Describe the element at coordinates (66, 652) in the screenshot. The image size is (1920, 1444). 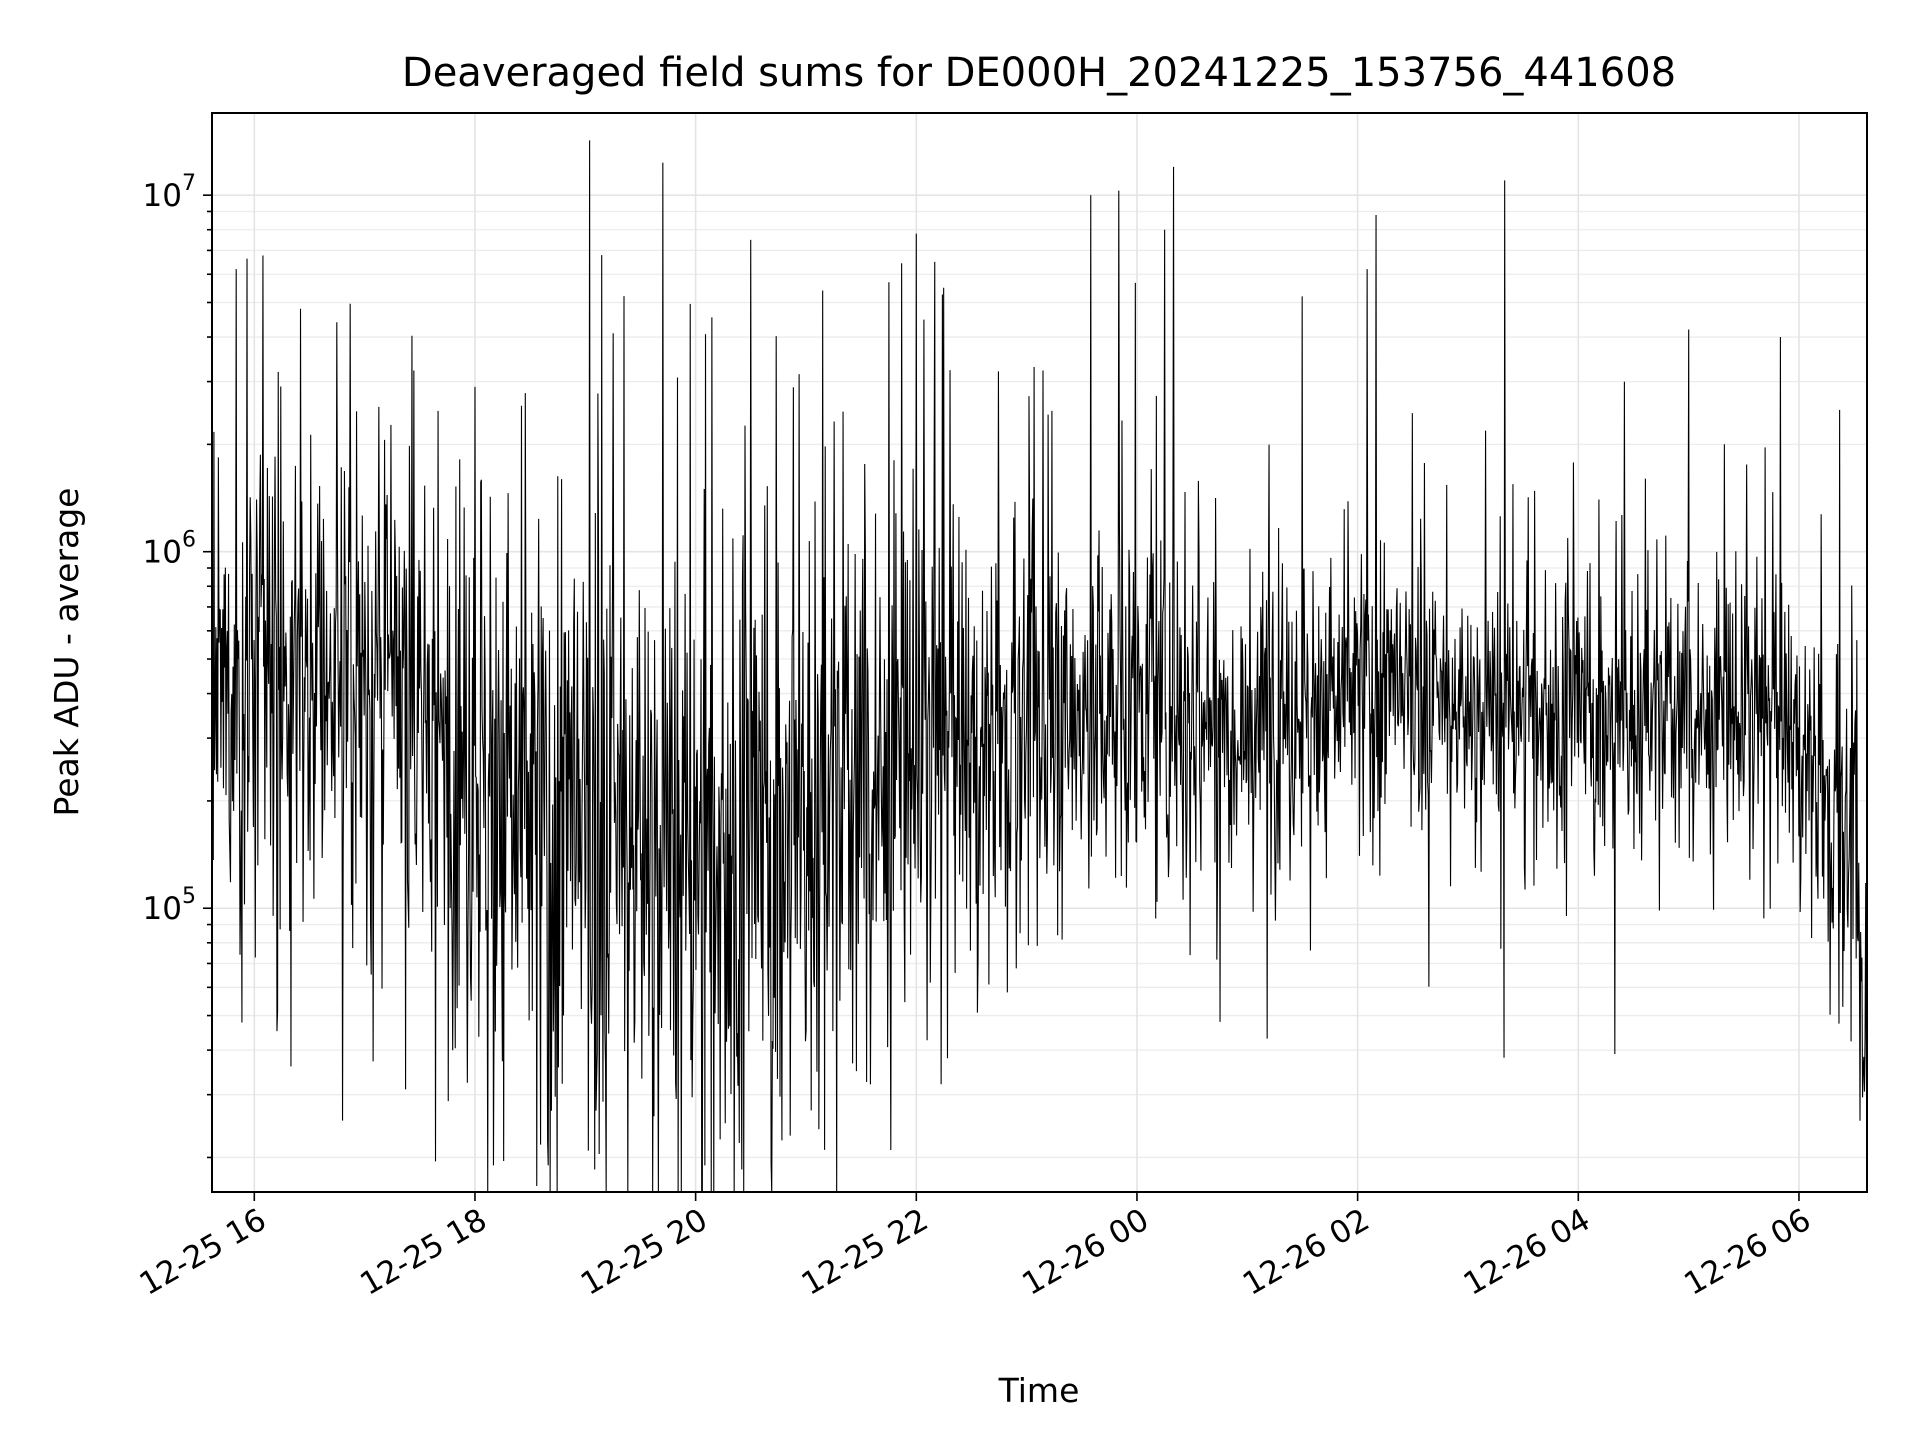
I see `y-axis-label: Peak ADU - average` at that location.